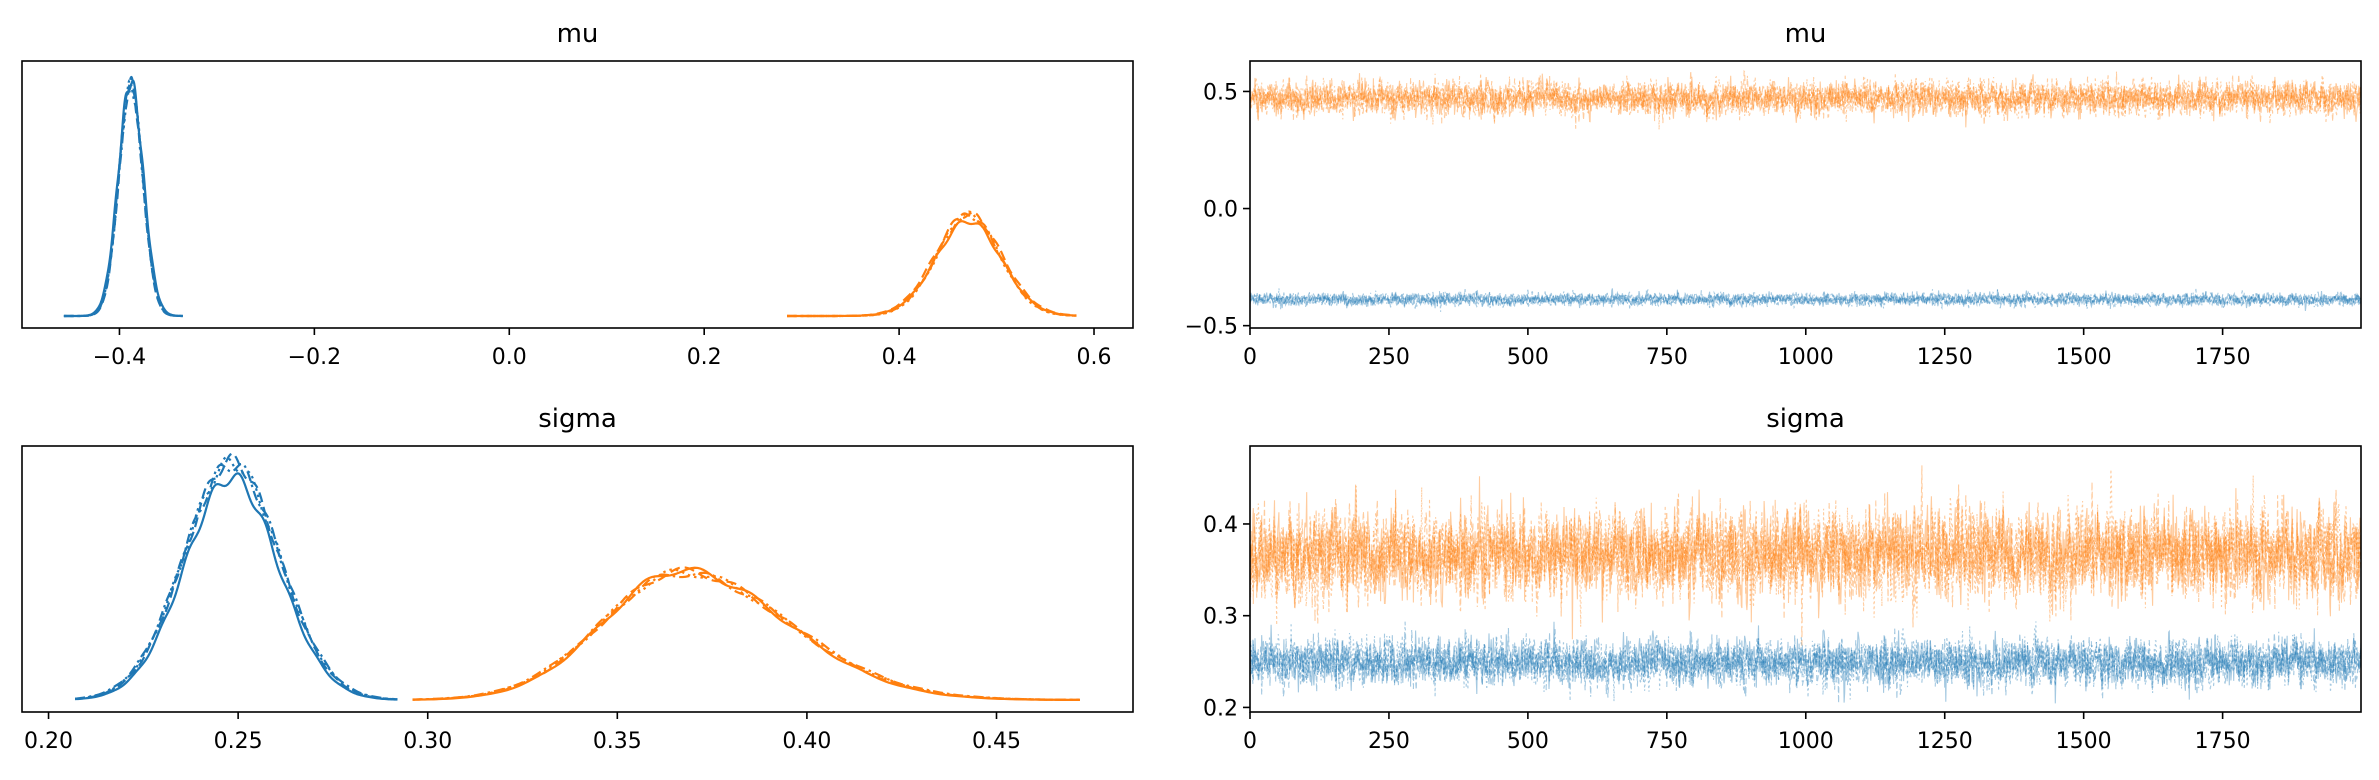  Describe the element at coordinates (704, 357) in the screenshot. I see `x-tick-label: 0.2` at that location.